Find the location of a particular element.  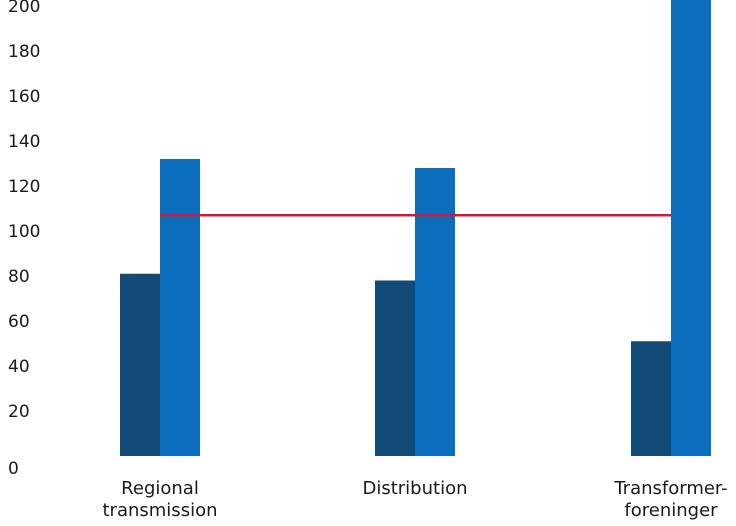

y-tick-label: 120 is located at coordinates (24, 187).